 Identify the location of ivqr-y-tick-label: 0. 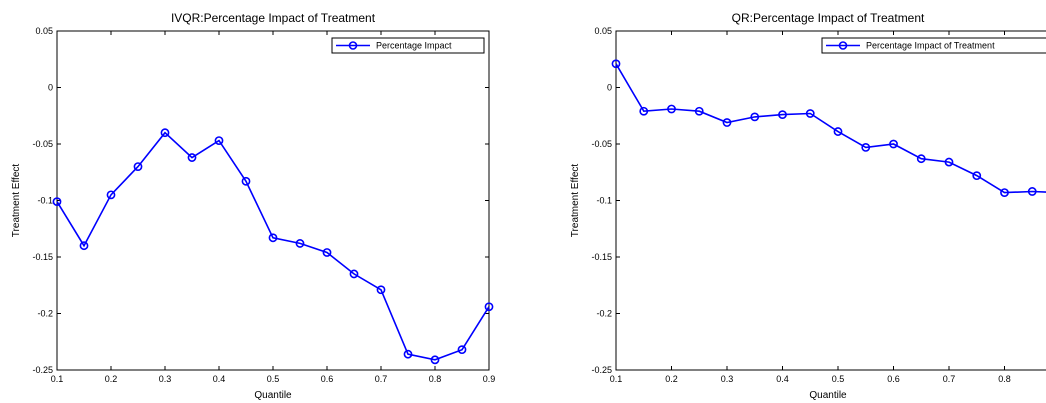
(50, 88).